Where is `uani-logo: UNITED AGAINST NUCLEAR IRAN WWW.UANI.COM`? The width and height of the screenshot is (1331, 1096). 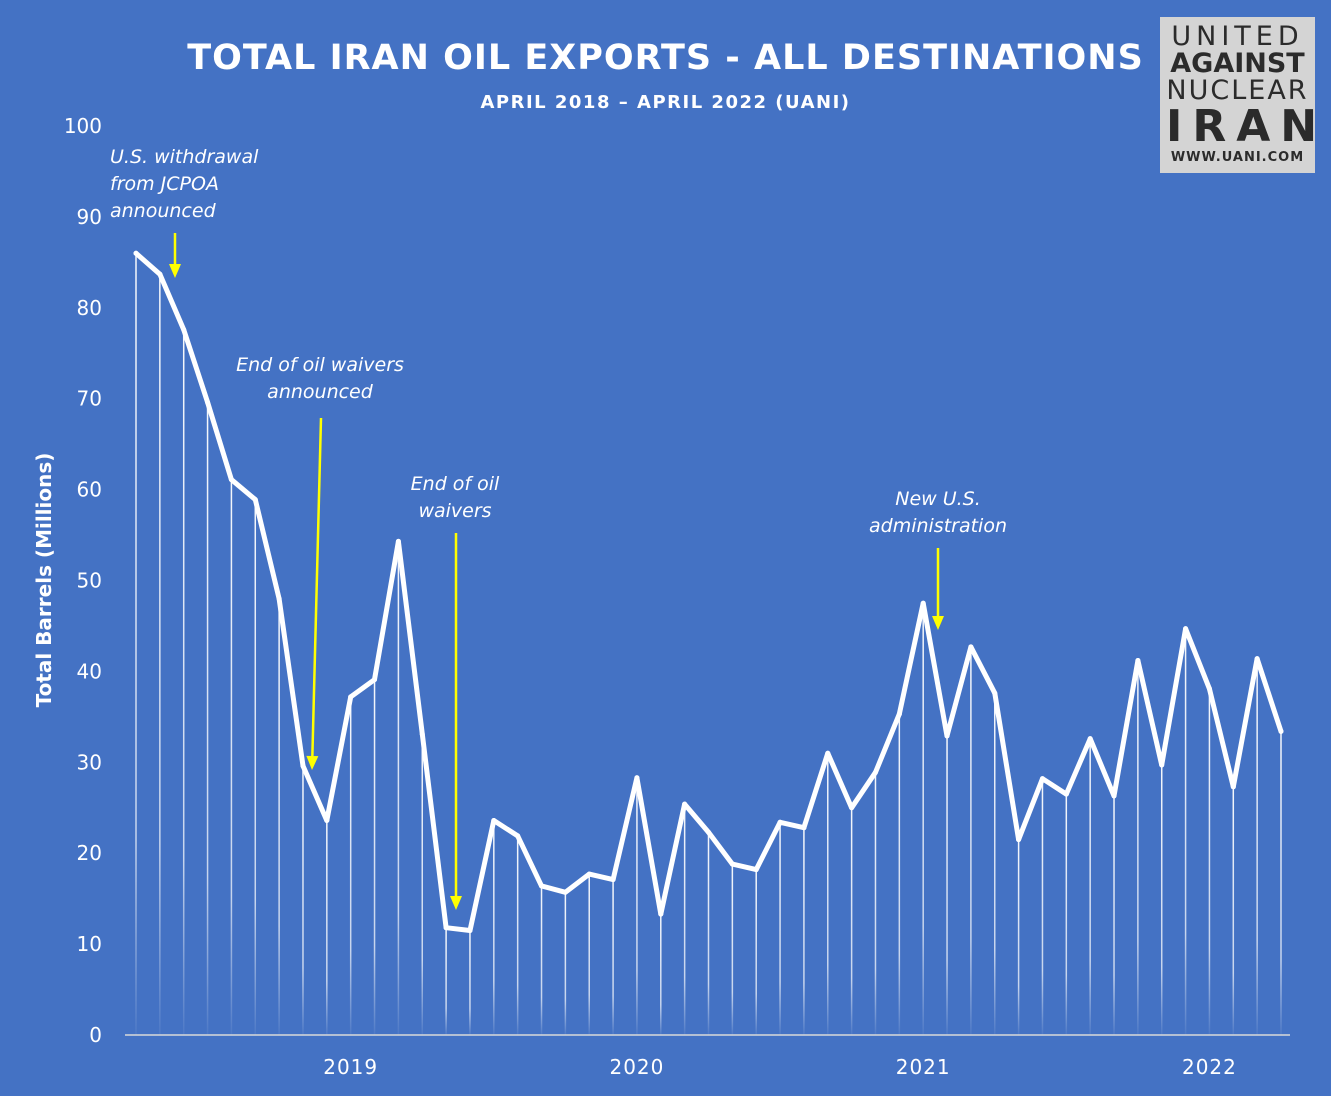 uani-logo: UNITED AGAINST NUCLEAR IRAN WWW.UANI.COM is located at coordinates (1244, 95).